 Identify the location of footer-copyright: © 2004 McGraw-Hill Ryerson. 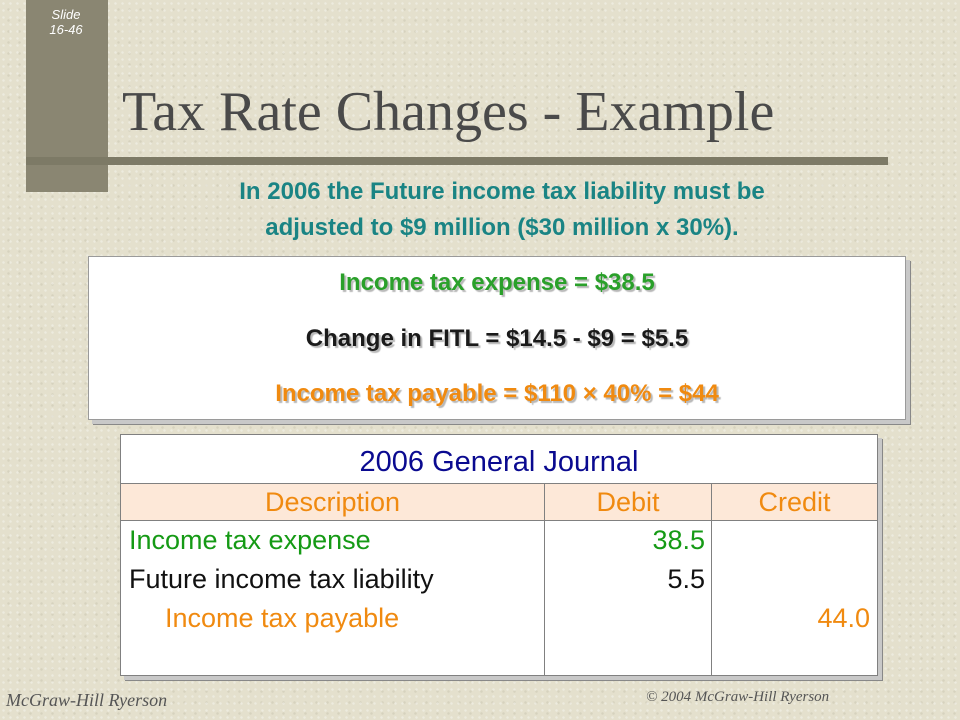
(738, 697).